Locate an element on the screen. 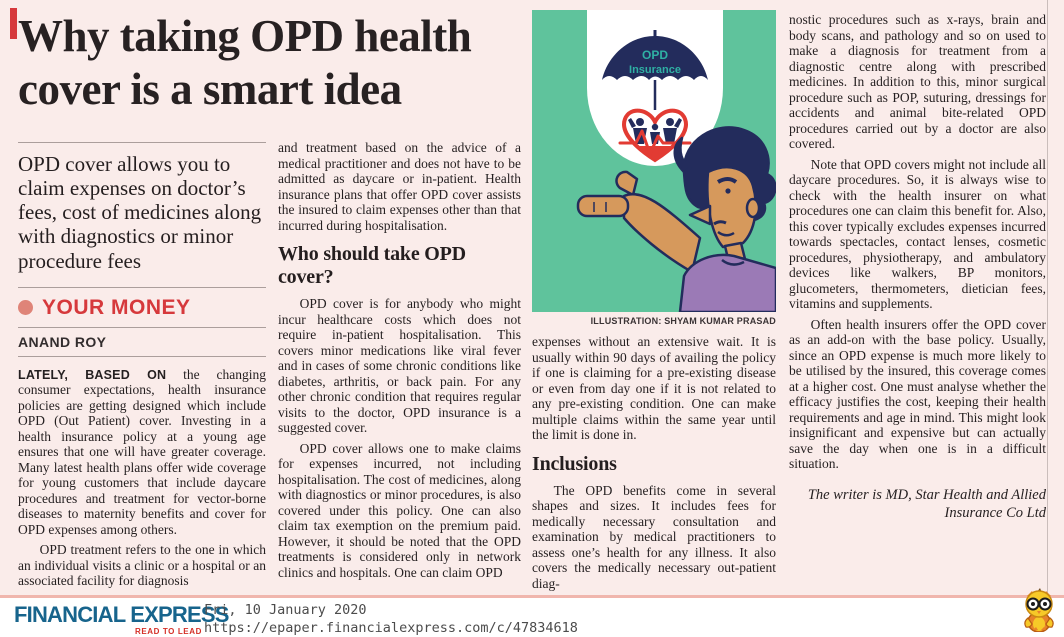 The image size is (1064, 637). financial-express-logo: FINANCIAL EXPRESS READ TO LEAD is located at coordinates (121, 619).